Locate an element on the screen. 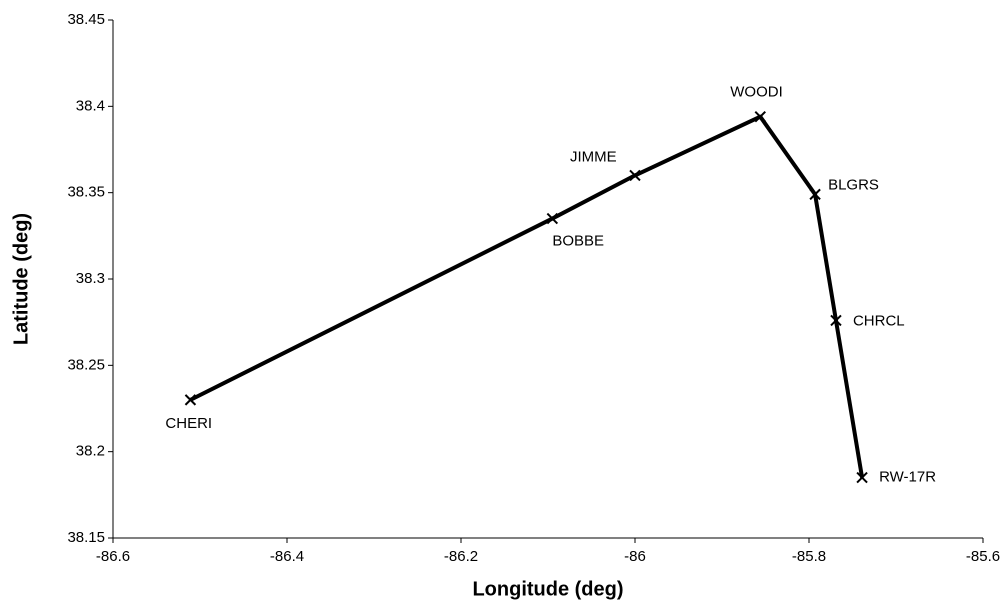 The height and width of the screenshot is (605, 1008). y-tick-label: 38.2 is located at coordinates (90, 451).